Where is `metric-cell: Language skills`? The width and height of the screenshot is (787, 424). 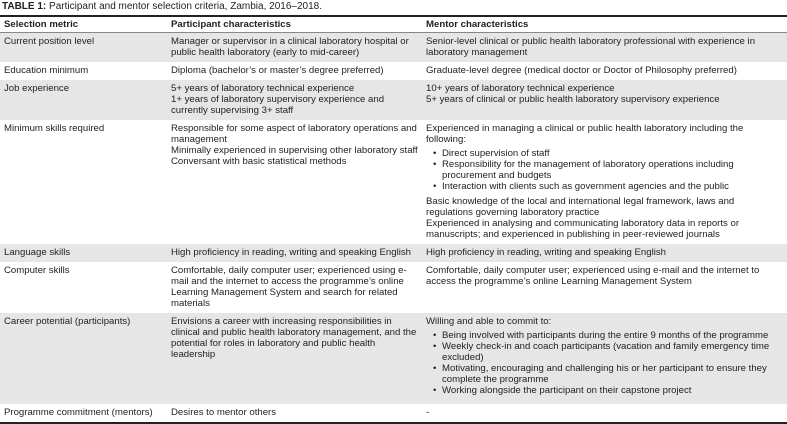
metric-cell: Language skills is located at coordinates (83, 253).